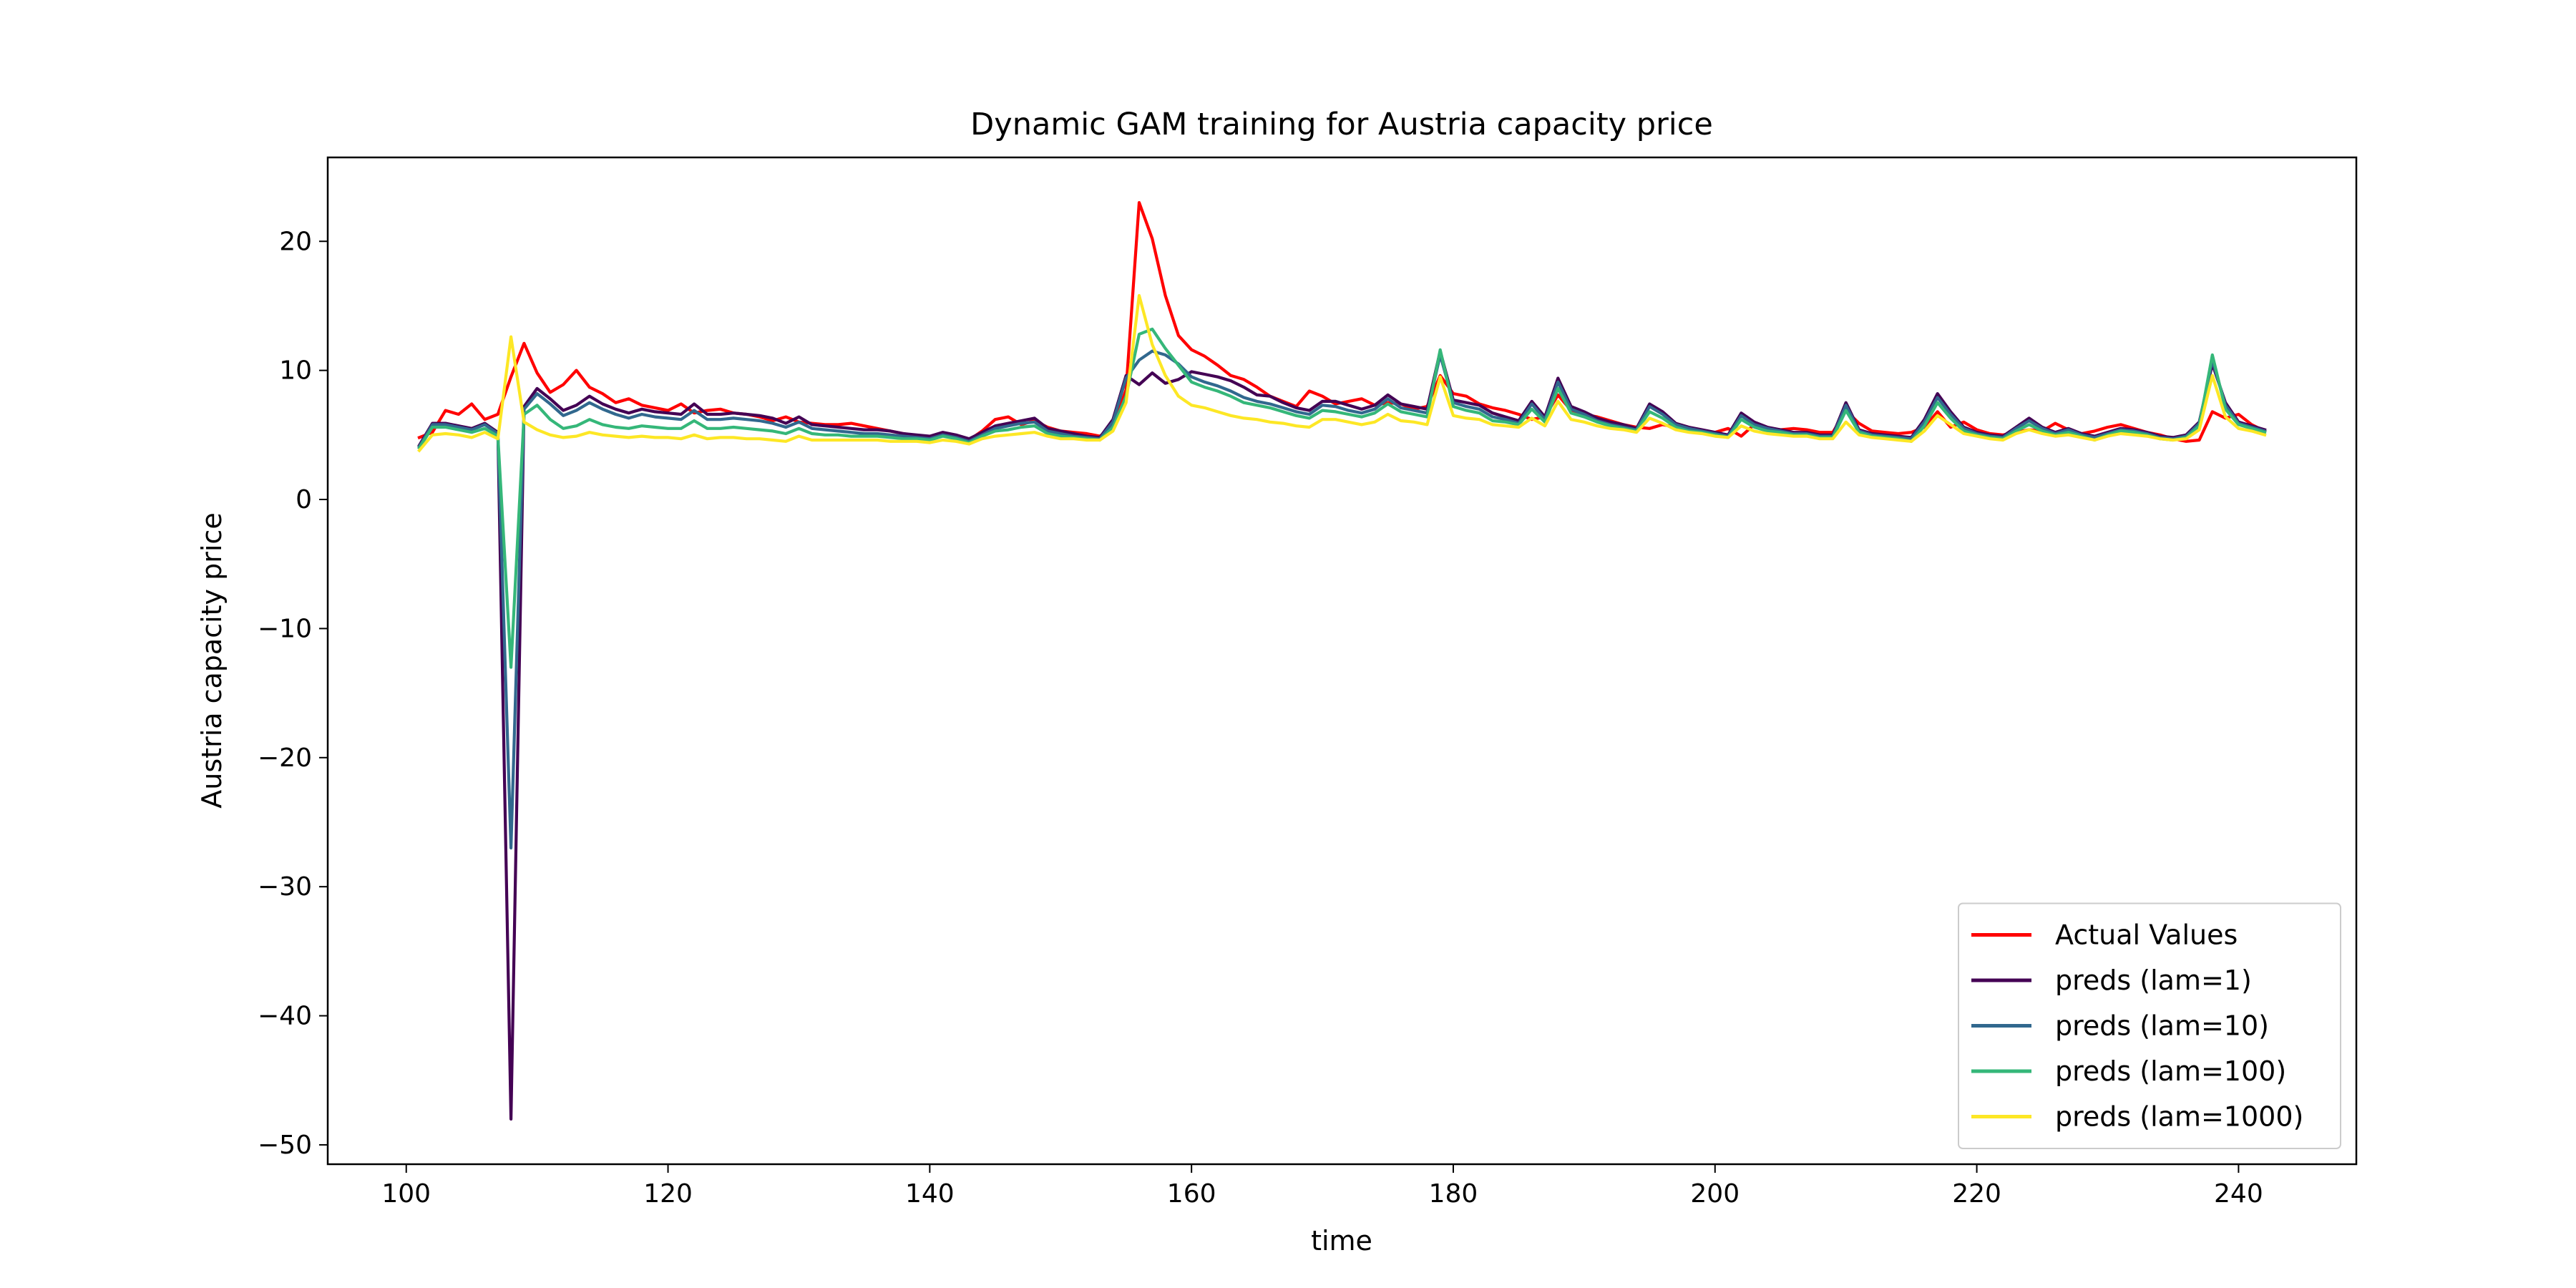 The image size is (2576, 1288). What do you see at coordinates (1715, 1194) in the screenshot?
I see `x-tick-label: 200` at bounding box center [1715, 1194].